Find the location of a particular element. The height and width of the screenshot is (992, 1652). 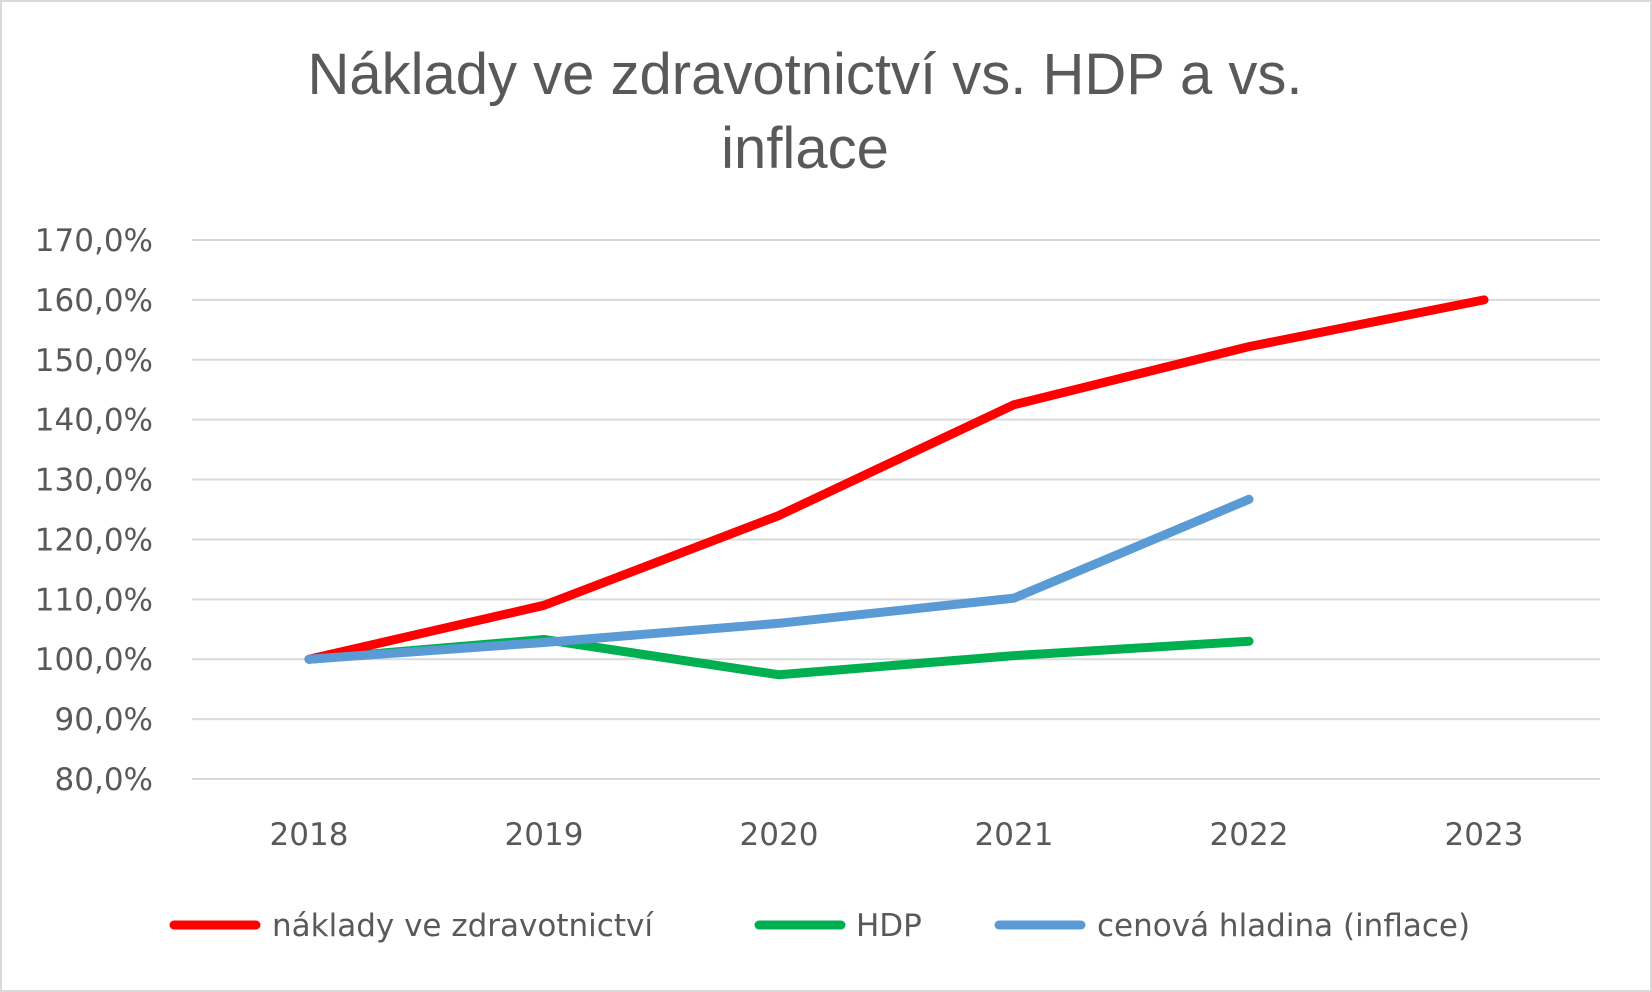

y-tick-label: 150,0% is located at coordinates (94, 361).